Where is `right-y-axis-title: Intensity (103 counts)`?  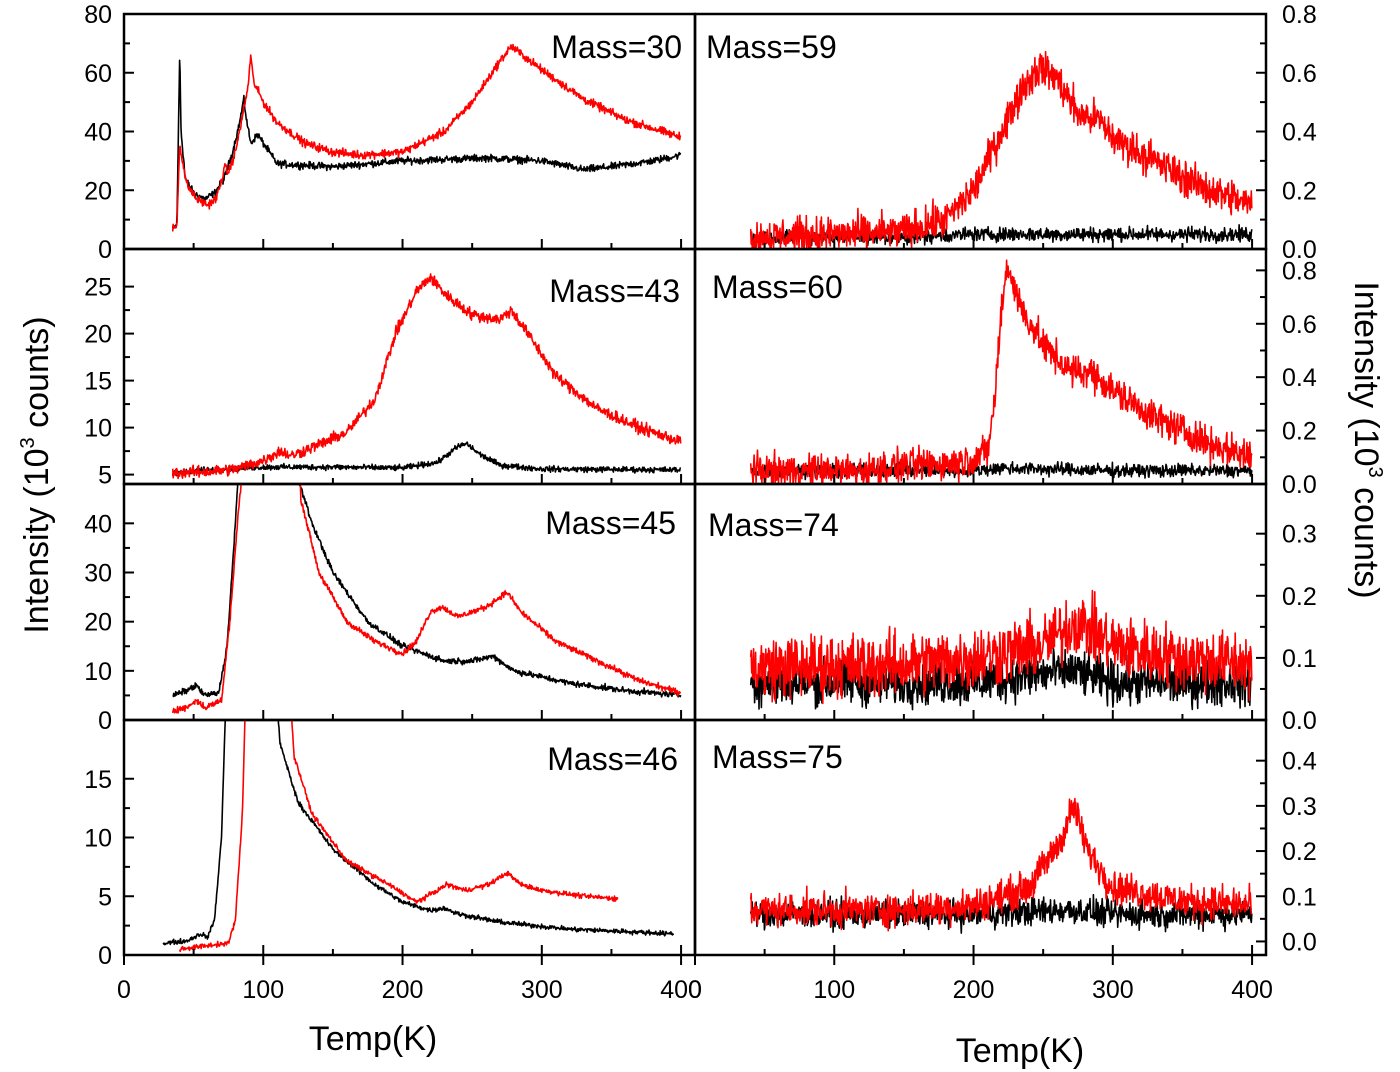
right-y-axis-title: Intensity (103 counts) is located at coordinates (1366, 439).